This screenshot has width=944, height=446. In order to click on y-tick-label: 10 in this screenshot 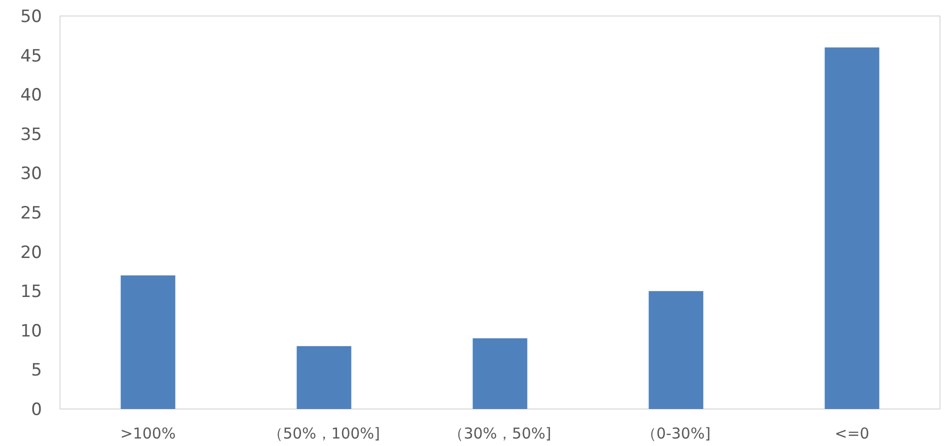, I will do `click(31, 331)`.